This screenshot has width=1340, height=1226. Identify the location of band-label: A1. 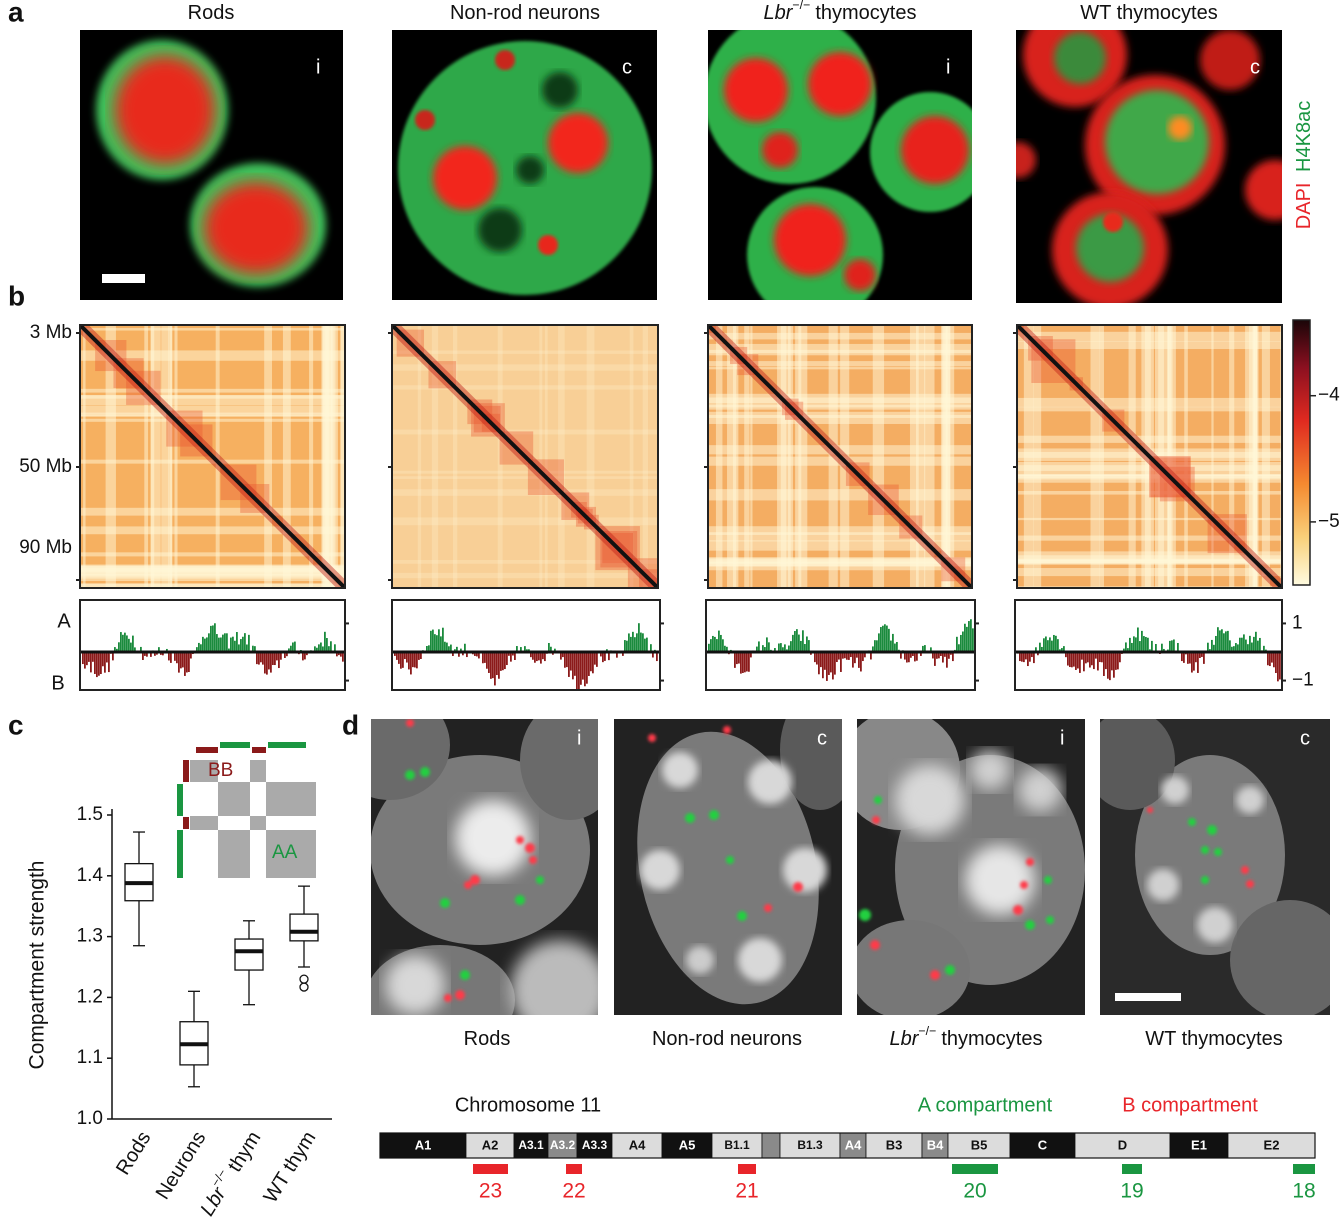
(423, 1144).